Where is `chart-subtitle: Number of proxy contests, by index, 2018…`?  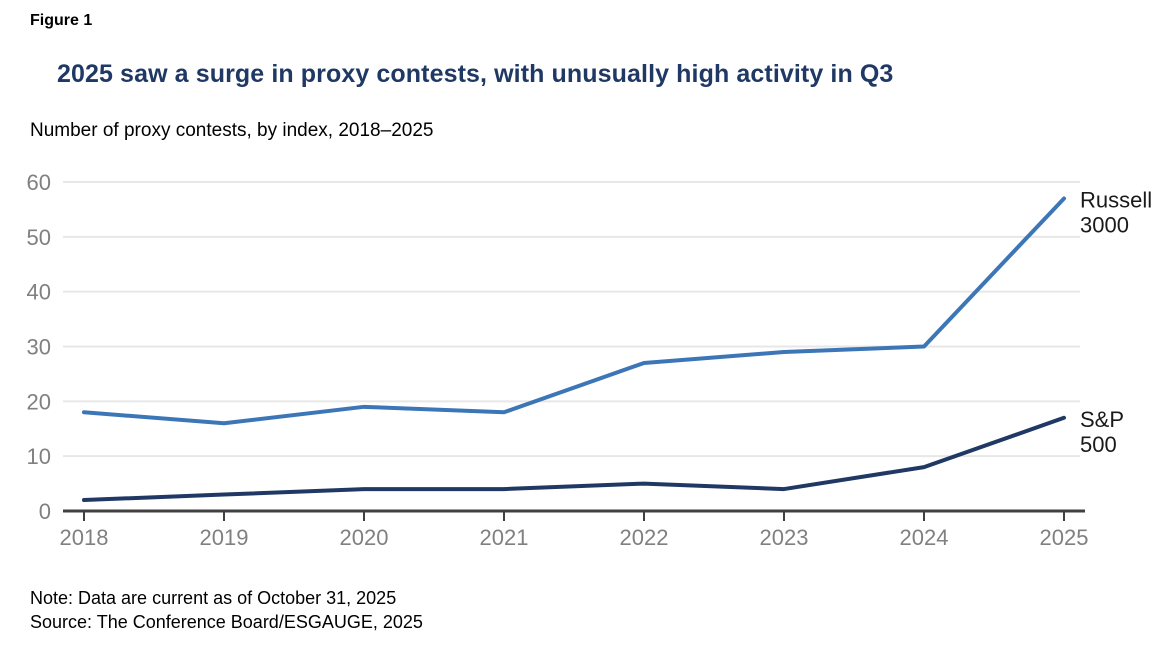 chart-subtitle: Number of proxy contests, by index, 2018… is located at coordinates (232, 130).